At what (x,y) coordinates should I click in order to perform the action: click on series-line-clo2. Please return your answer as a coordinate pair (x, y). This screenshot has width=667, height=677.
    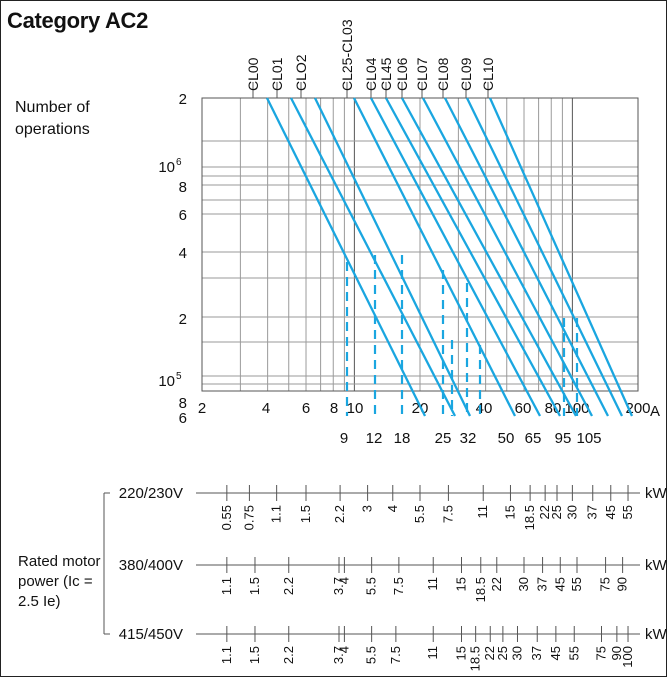
    Looking at the image, I should click on (392, 257).